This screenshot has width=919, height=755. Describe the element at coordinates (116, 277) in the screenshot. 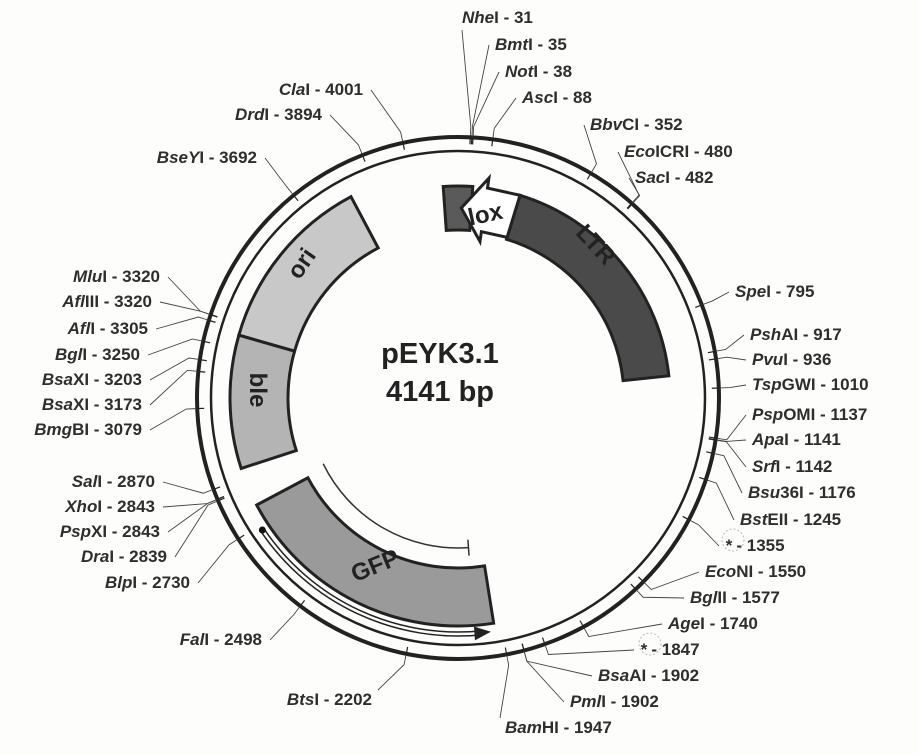

I see `restriction-site-label: MluI - 3320` at that location.